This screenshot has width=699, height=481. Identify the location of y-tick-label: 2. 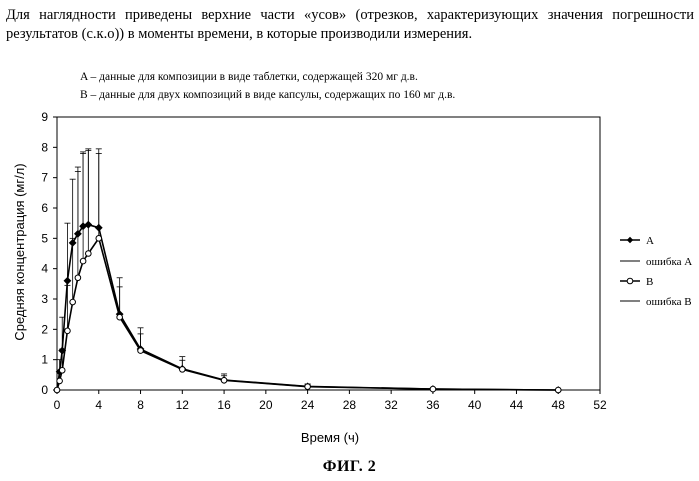
(44, 329).